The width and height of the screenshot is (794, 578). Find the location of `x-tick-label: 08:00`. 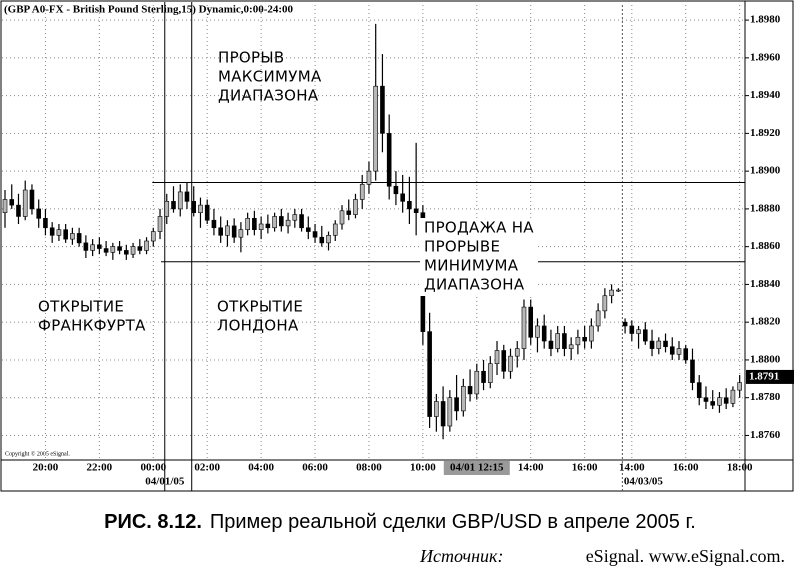

x-tick-label: 08:00 is located at coordinates (369, 468).